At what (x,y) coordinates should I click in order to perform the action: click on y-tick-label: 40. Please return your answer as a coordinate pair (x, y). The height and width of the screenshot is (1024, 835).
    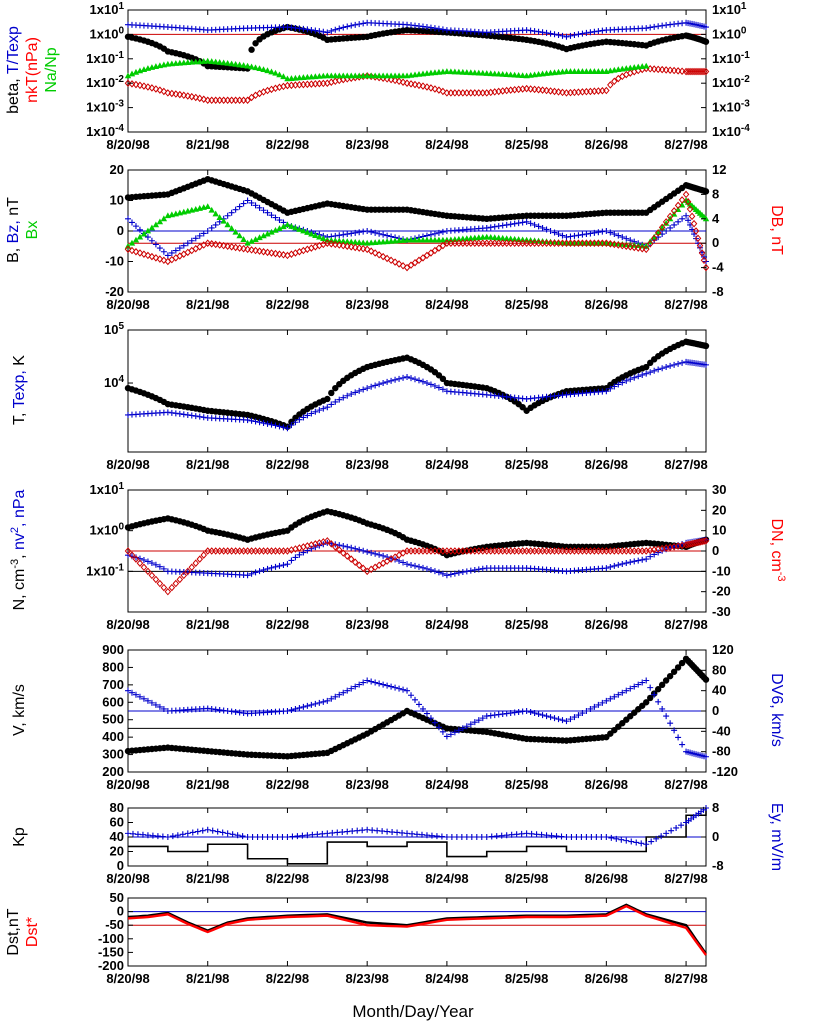
    Looking at the image, I should click on (117, 836).